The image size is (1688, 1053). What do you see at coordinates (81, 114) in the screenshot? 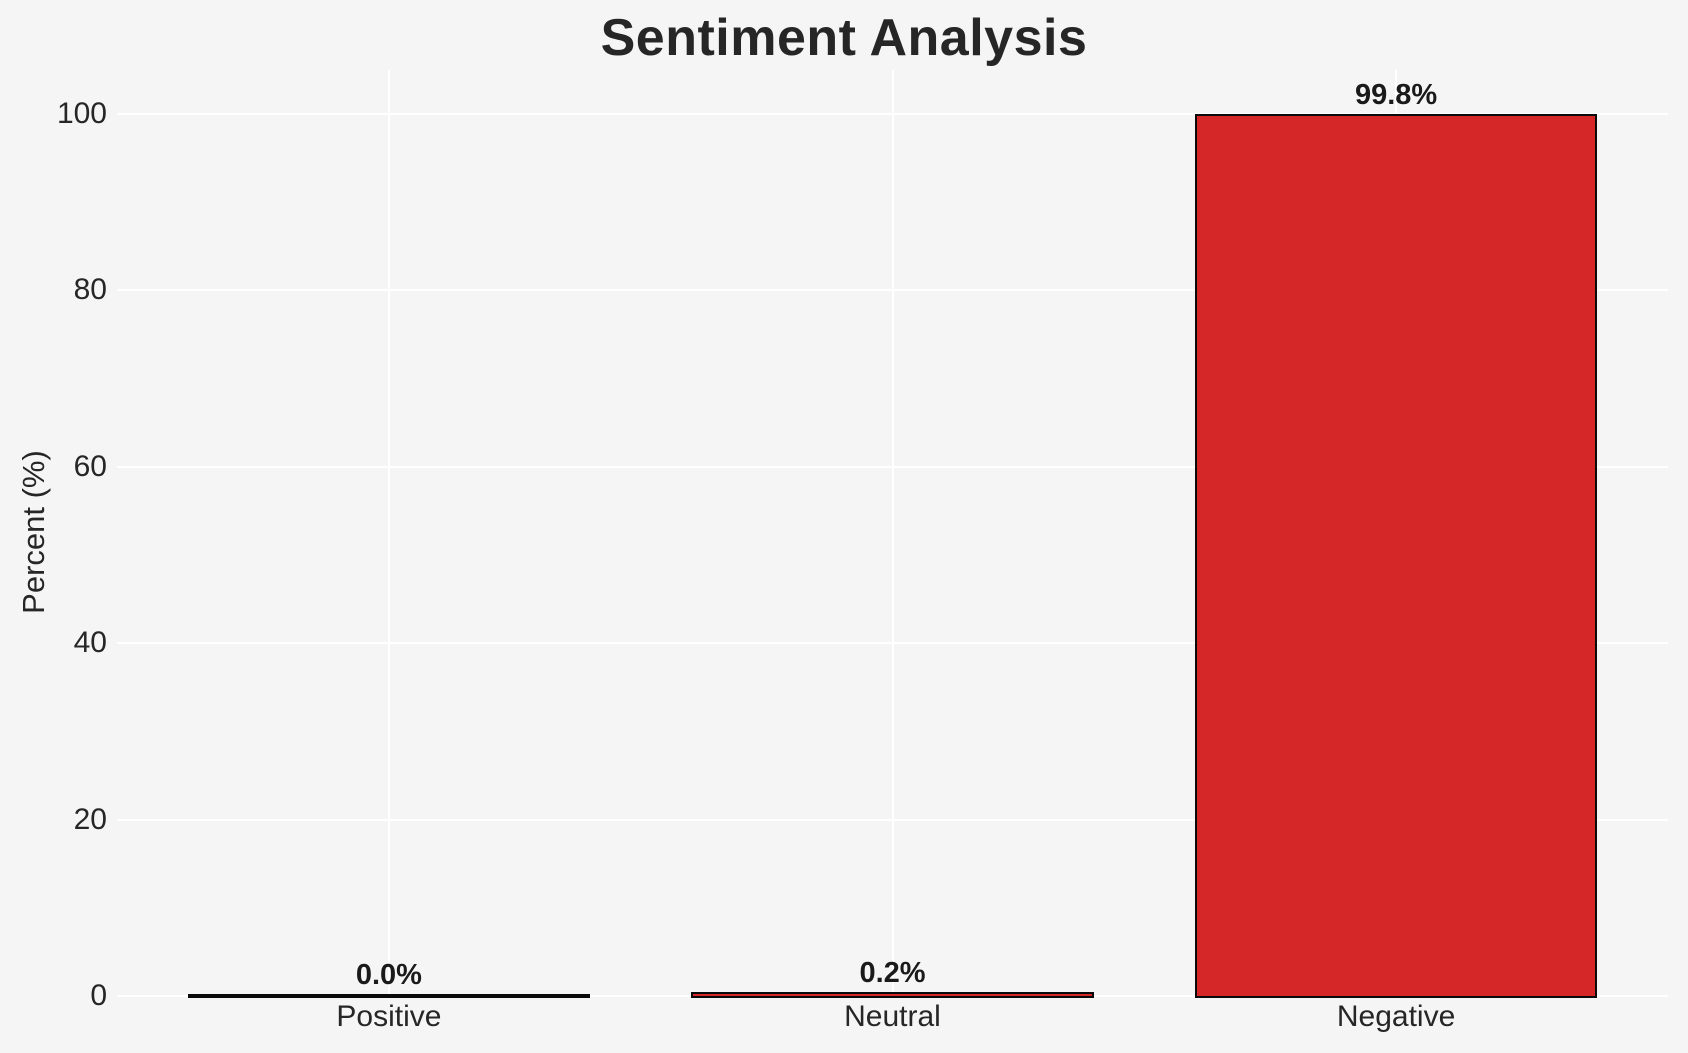
I see `y-tick-100: 100` at bounding box center [81, 114].